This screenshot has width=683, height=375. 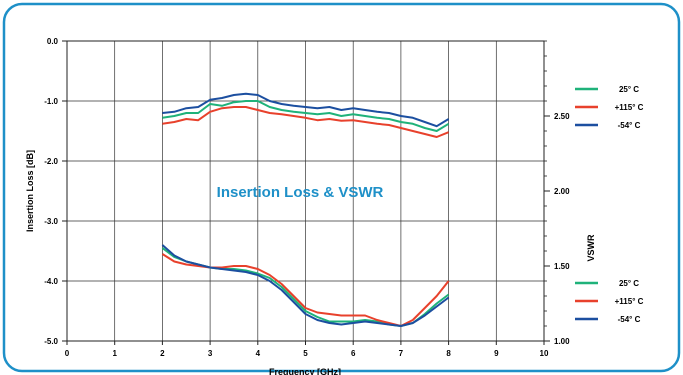 What do you see at coordinates (609, 107) in the screenshot?
I see `legend-insertion-loss: 25° C +115° C -54° C` at bounding box center [609, 107].